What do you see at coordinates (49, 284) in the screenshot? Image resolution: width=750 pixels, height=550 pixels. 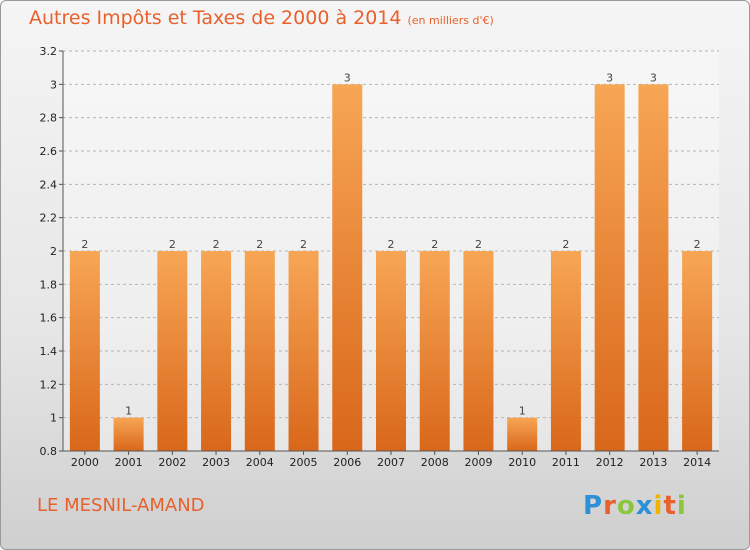 I see `y-tick-label: 1.8` at bounding box center [49, 284].